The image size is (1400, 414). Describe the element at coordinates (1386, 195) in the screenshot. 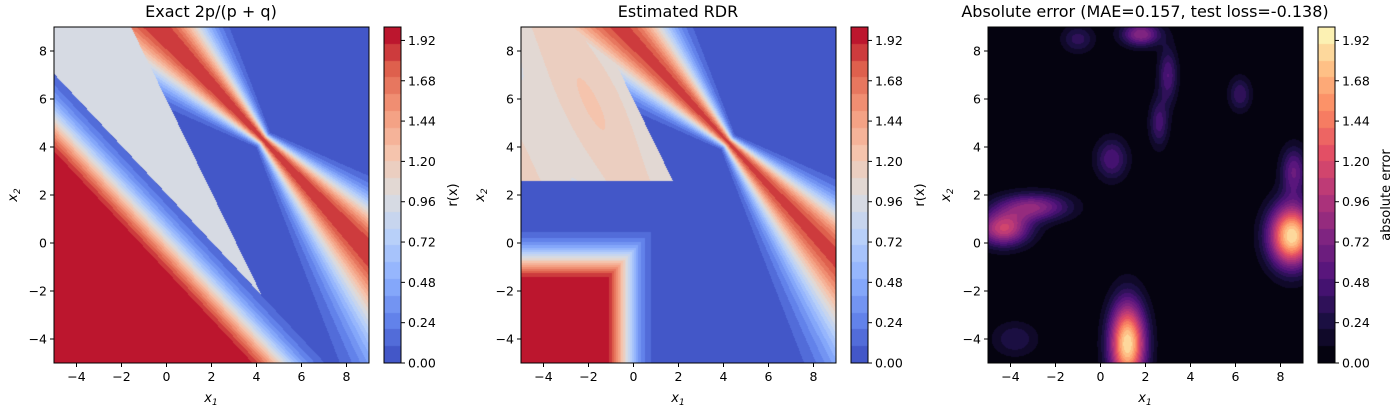

I see `colorbar-label: absolute error` at that location.